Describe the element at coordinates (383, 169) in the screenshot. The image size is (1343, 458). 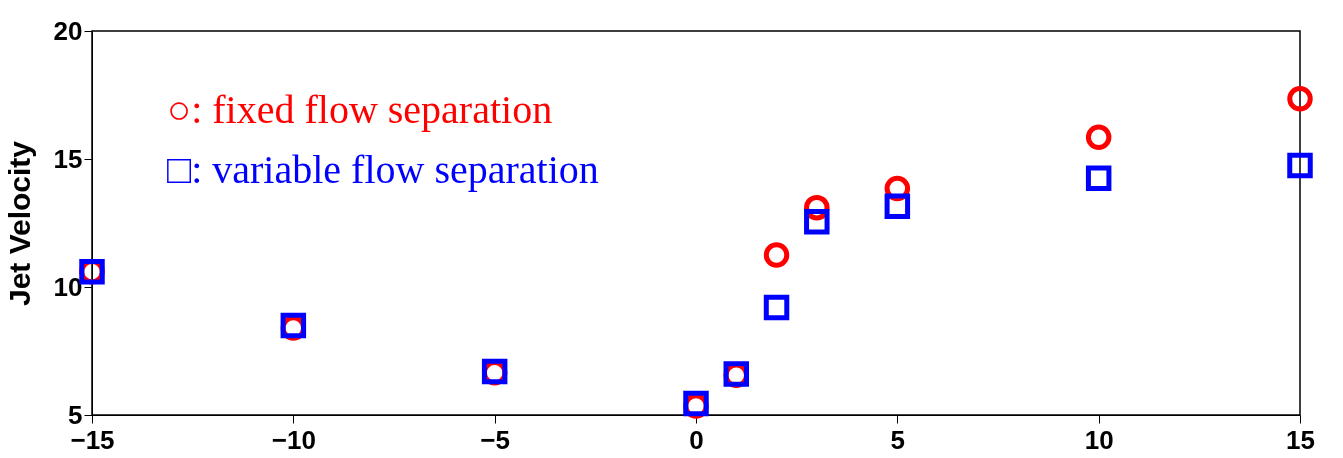
I see `text: □: variable flow separation` at that location.